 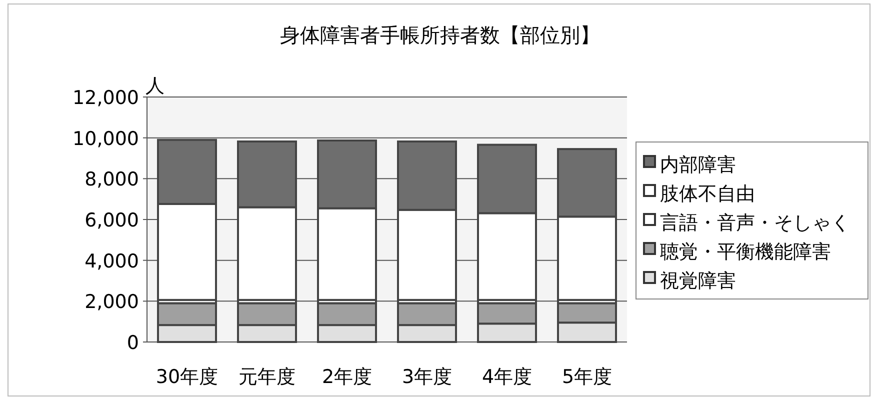 I want to click on y-axis-title: 人, so click(x=155, y=86).